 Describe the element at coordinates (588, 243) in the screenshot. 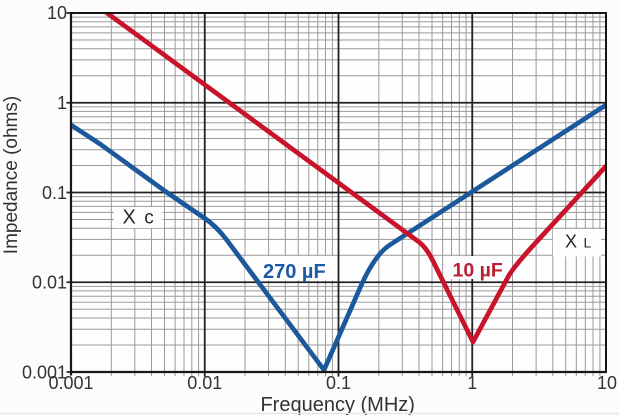

I see `svg-text: L` at that location.